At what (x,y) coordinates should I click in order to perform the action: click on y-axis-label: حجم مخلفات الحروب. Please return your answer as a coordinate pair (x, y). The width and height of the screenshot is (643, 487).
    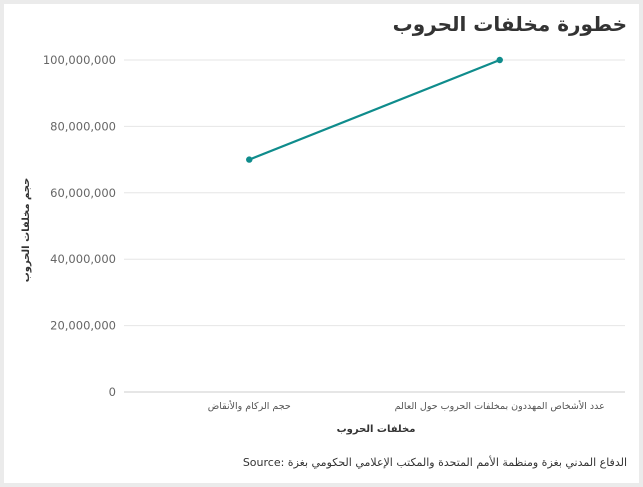
    Looking at the image, I should click on (26, 230).